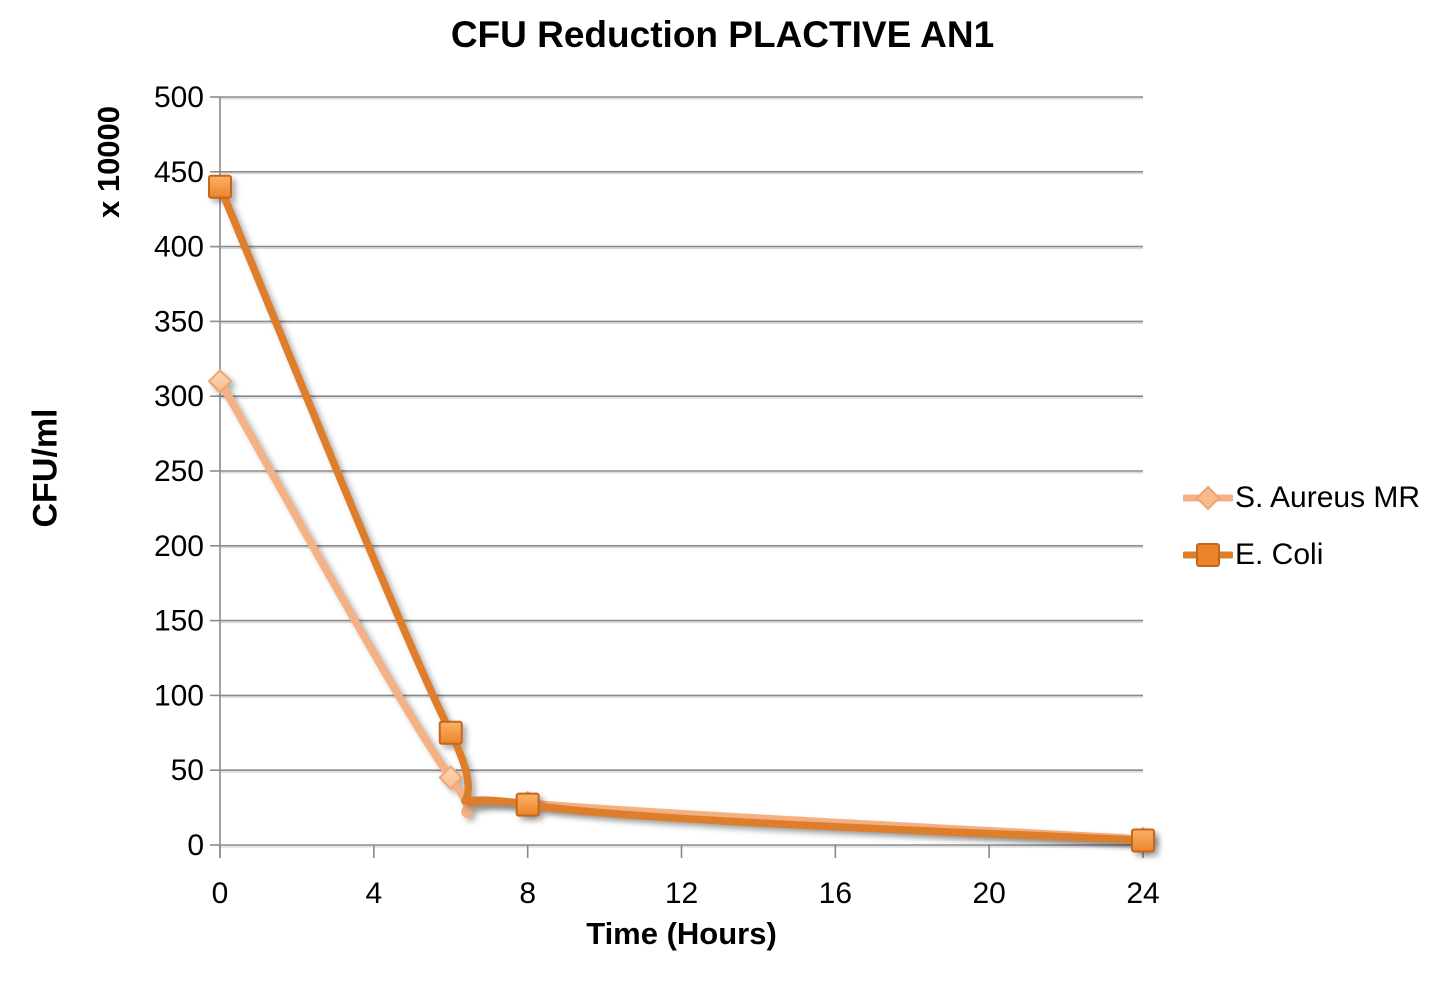 The height and width of the screenshot is (982, 1445). What do you see at coordinates (527, 893) in the screenshot?
I see `x-tick-label: 8` at bounding box center [527, 893].